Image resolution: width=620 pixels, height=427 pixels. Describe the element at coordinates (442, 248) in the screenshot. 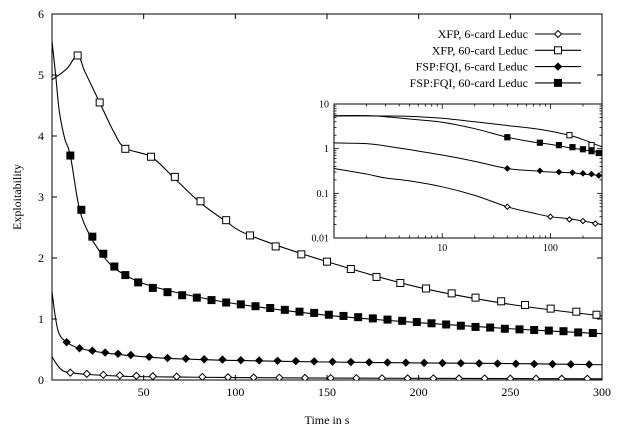

I see `inset-x-tick-label: 10` at that location.